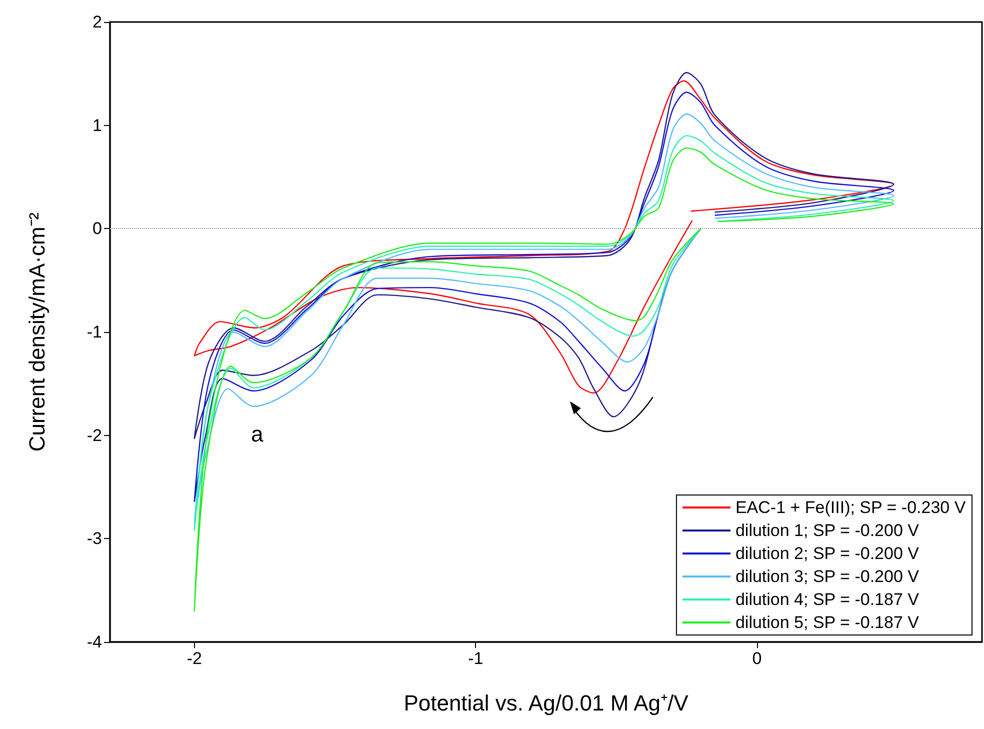 The width and height of the screenshot is (984, 729). What do you see at coordinates (827, 599) in the screenshot?
I see `legend-label: dilution 4; SP = -0.187 V` at bounding box center [827, 599].